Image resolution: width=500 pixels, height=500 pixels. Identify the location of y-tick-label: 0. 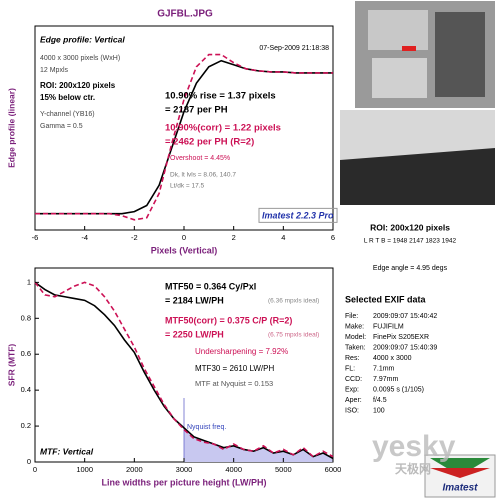
(29, 461).